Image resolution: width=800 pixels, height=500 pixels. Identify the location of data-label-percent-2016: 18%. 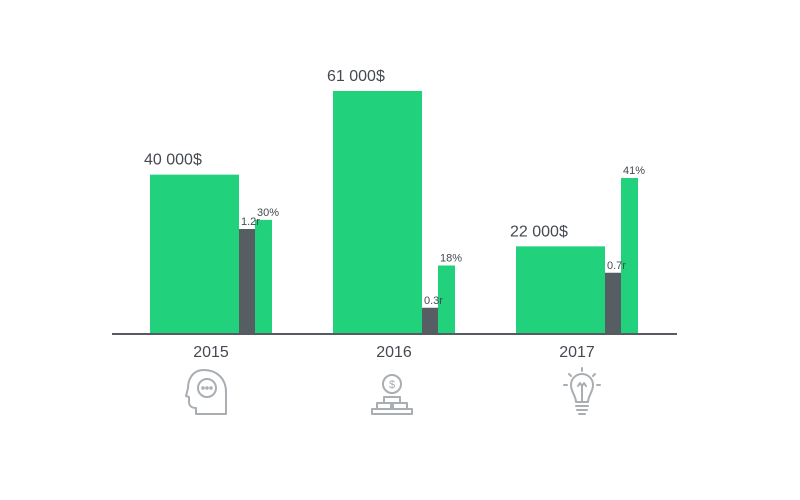
(451, 259).